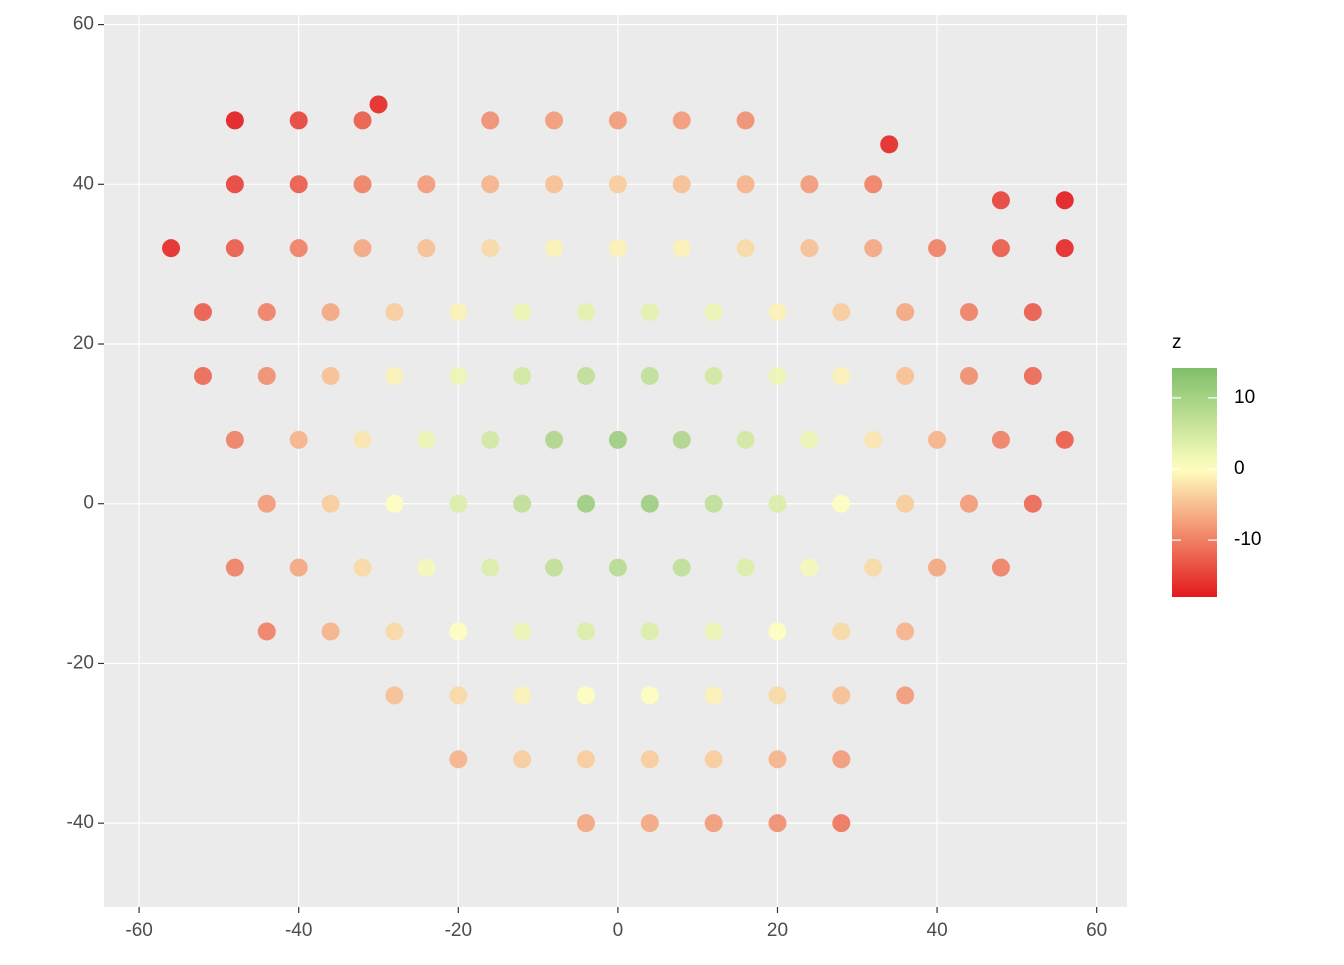 This screenshot has width=1344, height=965. What do you see at coordinates (458, 930) in the screenshot?
I see `x-tick-label: -20` at bounding box center [458, 930].